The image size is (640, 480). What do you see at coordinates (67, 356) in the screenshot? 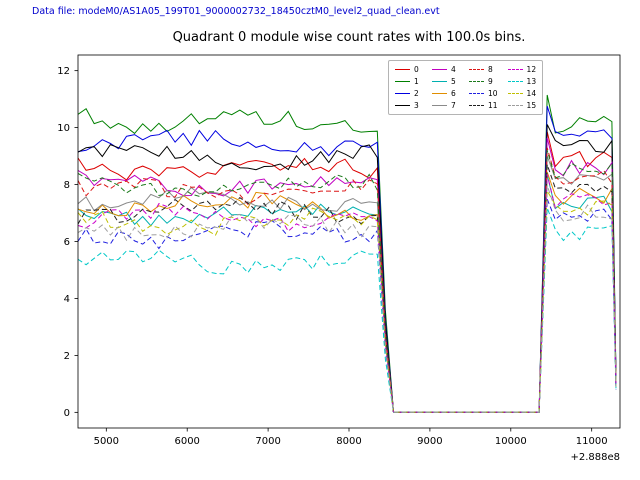
I see `y-tick-label: 2` at bounding box center [67, 356].